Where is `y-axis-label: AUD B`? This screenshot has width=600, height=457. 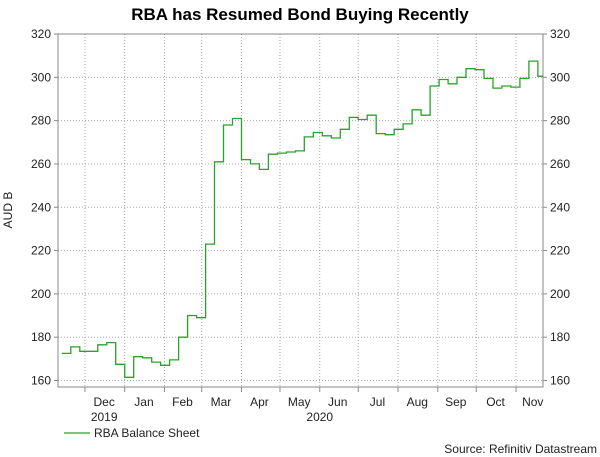 y-axis-label: AUD B is located at coordinates (8, 210).